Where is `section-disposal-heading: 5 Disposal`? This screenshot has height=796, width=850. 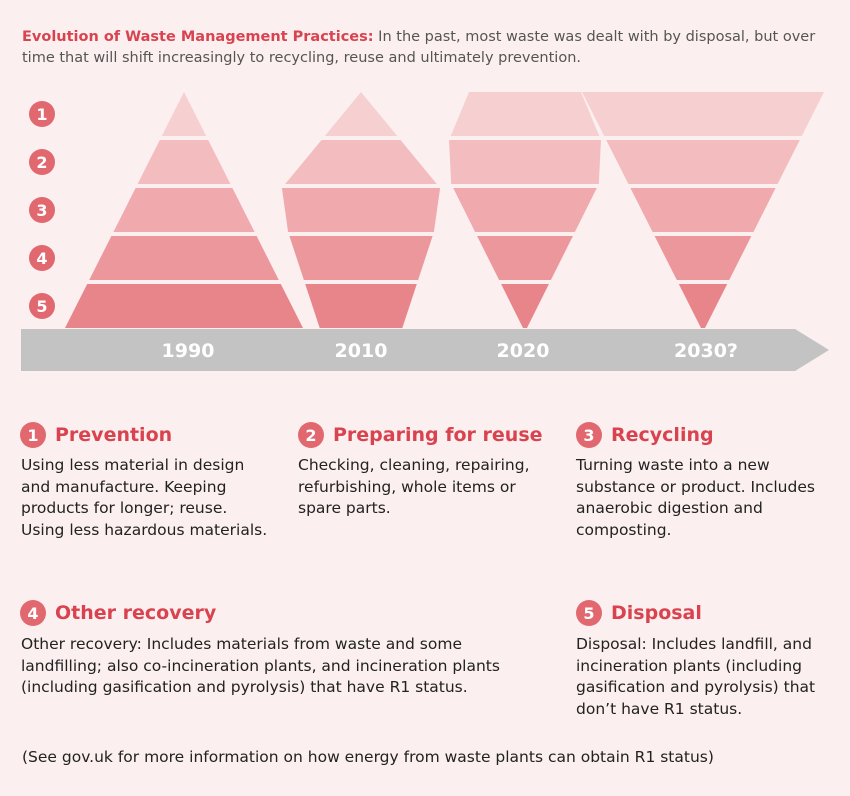
section-disposal-heading: 5 Disposal is located at coordinates (639, 613).